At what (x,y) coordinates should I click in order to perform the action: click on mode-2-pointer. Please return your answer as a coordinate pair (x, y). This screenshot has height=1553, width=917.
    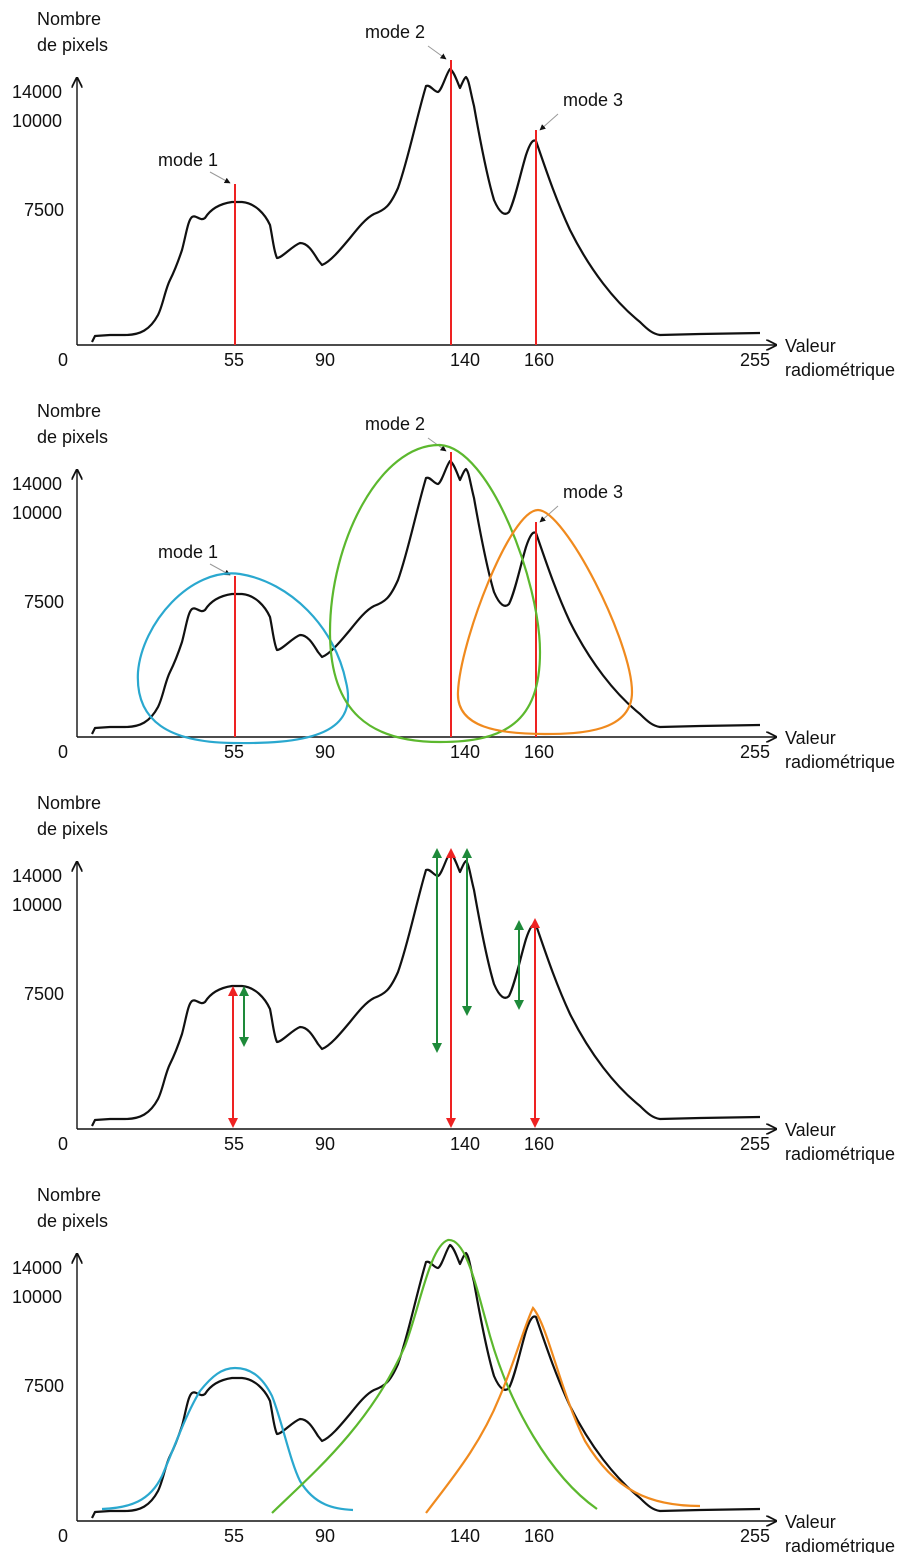
    Looking at the image, I should click on (437, 52).